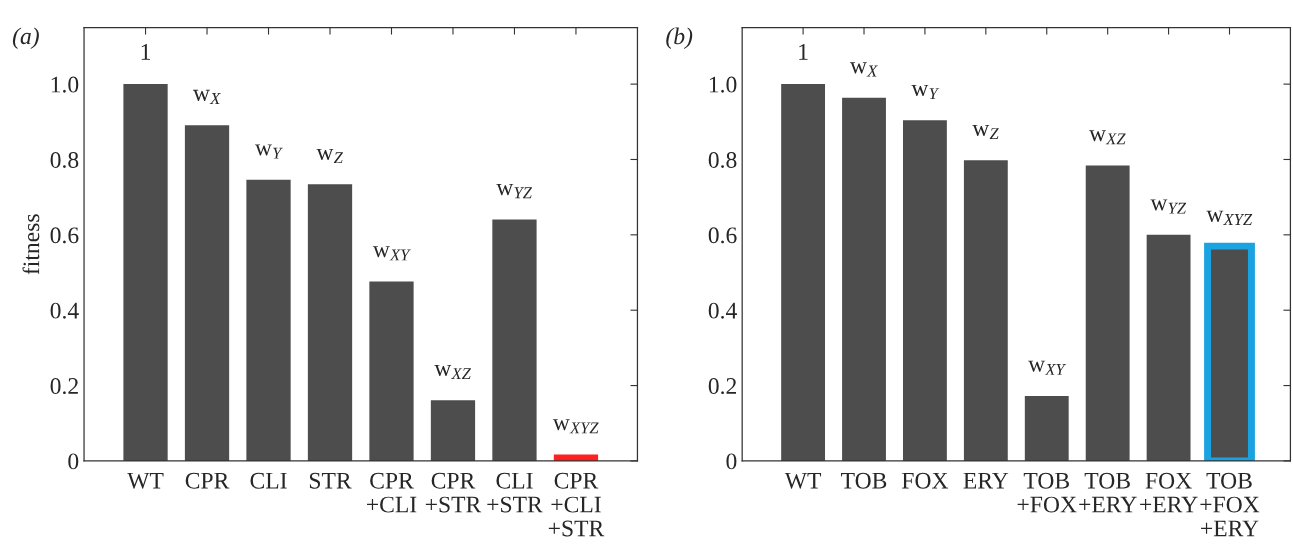 The height and width of the screenshot is (552, 1293). Describe the element at coordinates (1108, 492) in the screenshot. I see `x-tick-label: TOB +ERY` at that location.